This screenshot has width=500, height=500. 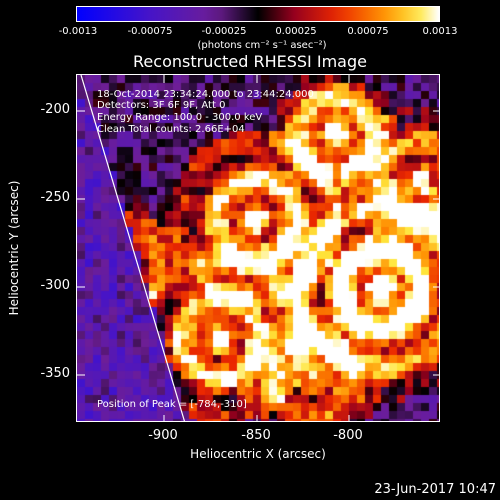 I want to click on detectors-annotation: Detectors: 3F 6F 9F, Att 0, so click(x=161, y=105).